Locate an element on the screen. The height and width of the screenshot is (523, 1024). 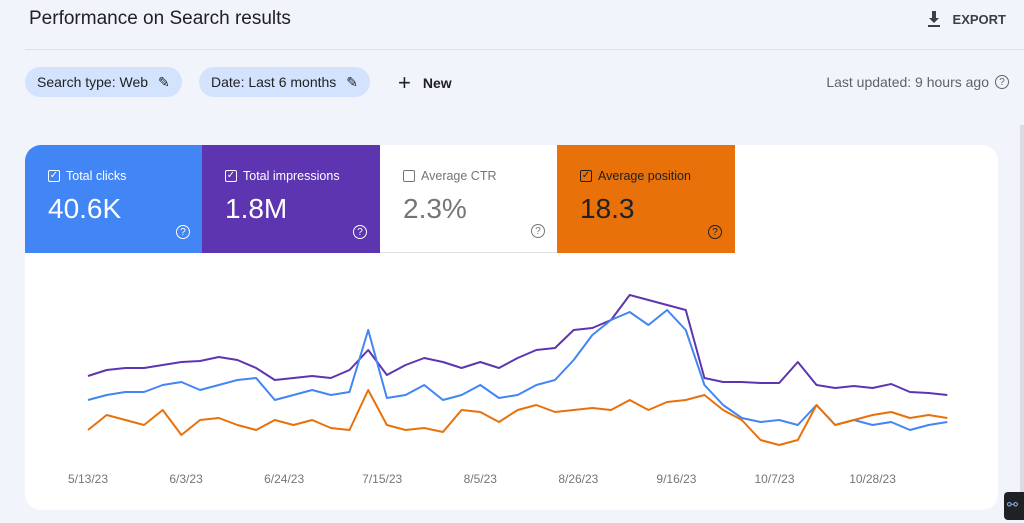
last-updated-text: Last updated: 9 hours ago is located at coordinates (907, 82).